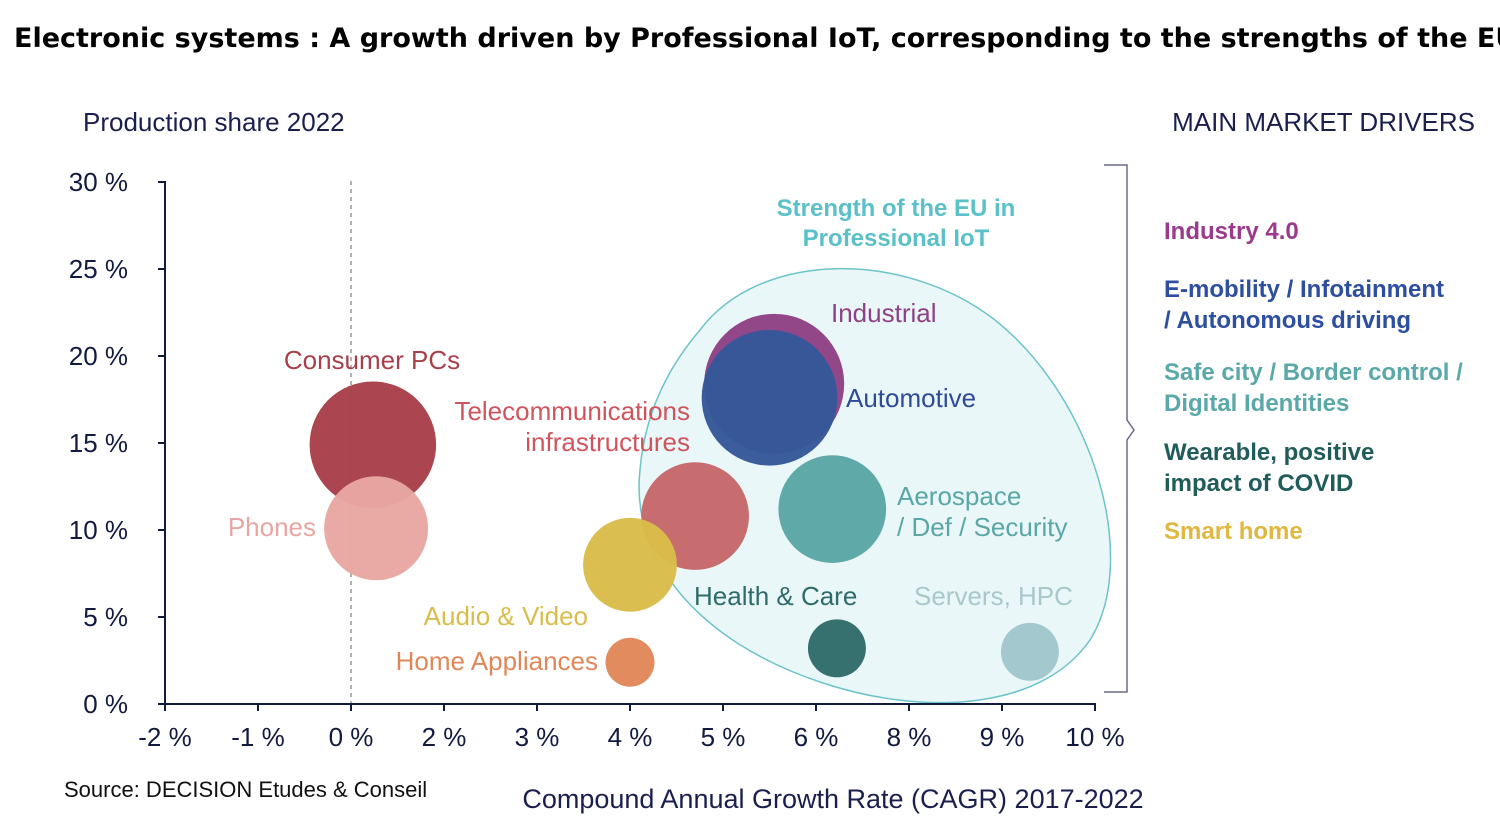 This screenshot has height=827, width=1500. I want to click on y-tick-label: 0 %, so click(105, 704).